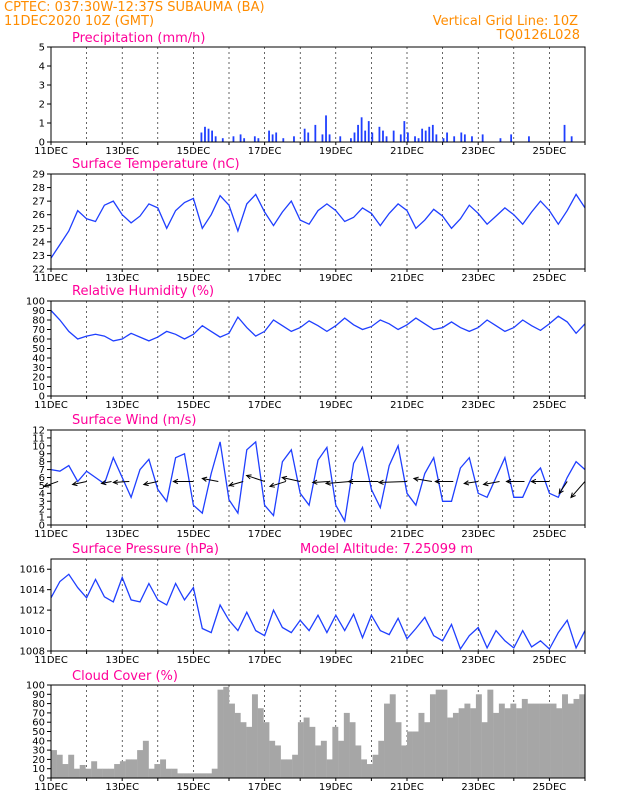  What do you see at coordinates (336, 660) in the screenshot?
I see `pressure-x-tick-label: 19DEC` at bounding box center [336, 660].